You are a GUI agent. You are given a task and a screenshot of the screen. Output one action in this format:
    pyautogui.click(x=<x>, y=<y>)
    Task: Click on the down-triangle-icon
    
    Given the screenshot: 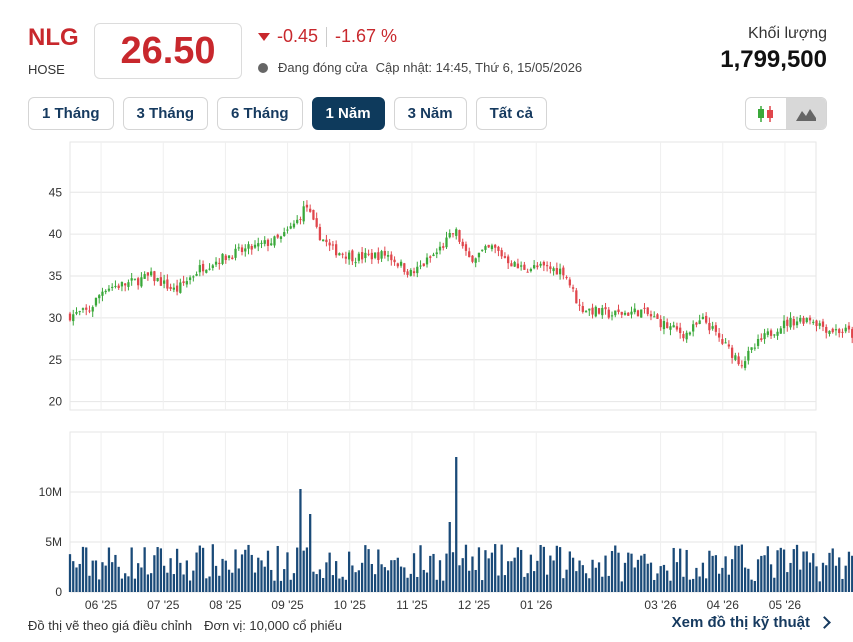 What is the action you would take?
    pyautogui.click(x=264, y=36)
    